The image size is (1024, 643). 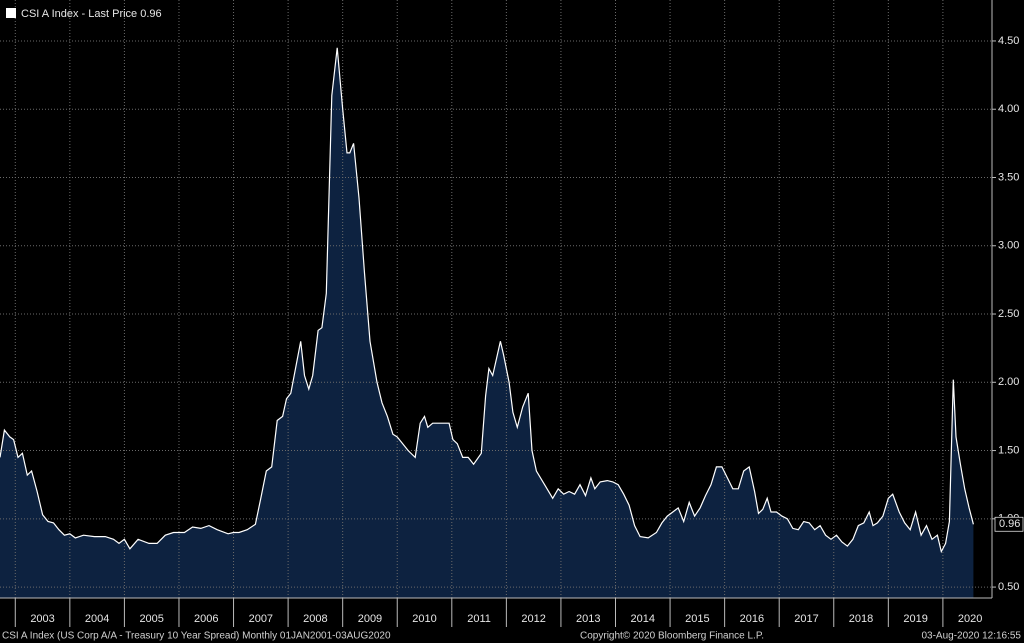 I want to click on y-tick-label: 2.50, so click(x=1008, y=314).